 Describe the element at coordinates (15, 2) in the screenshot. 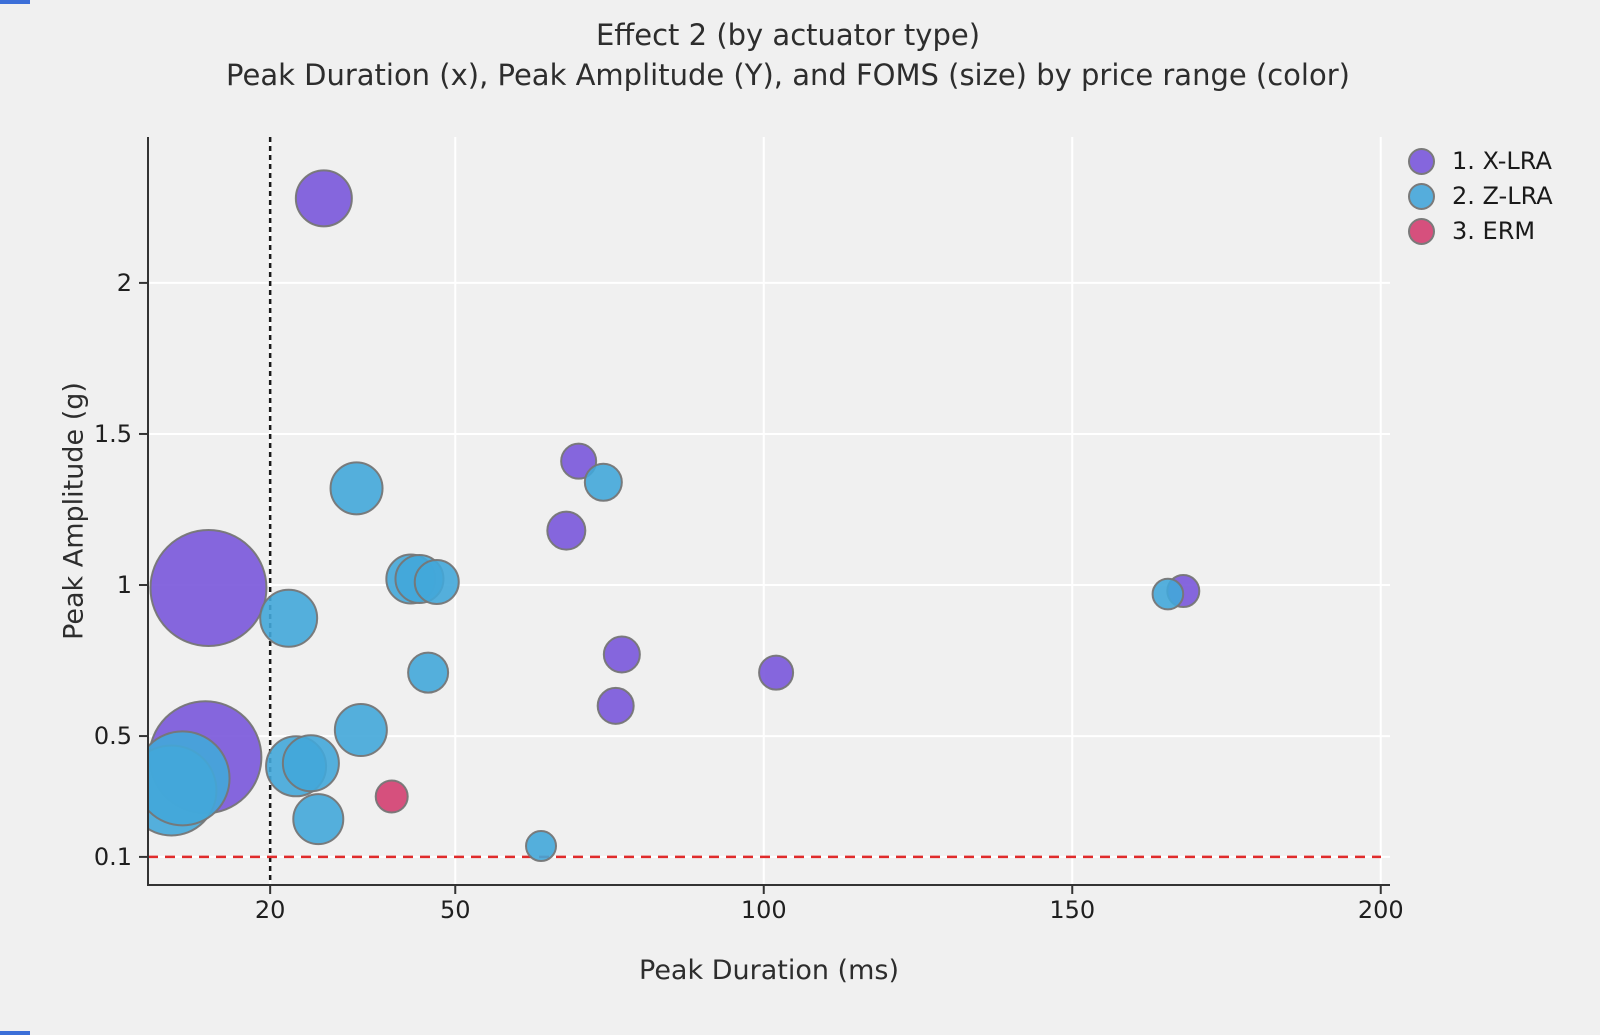

I see `screen-edge-artifact-top` at that location.